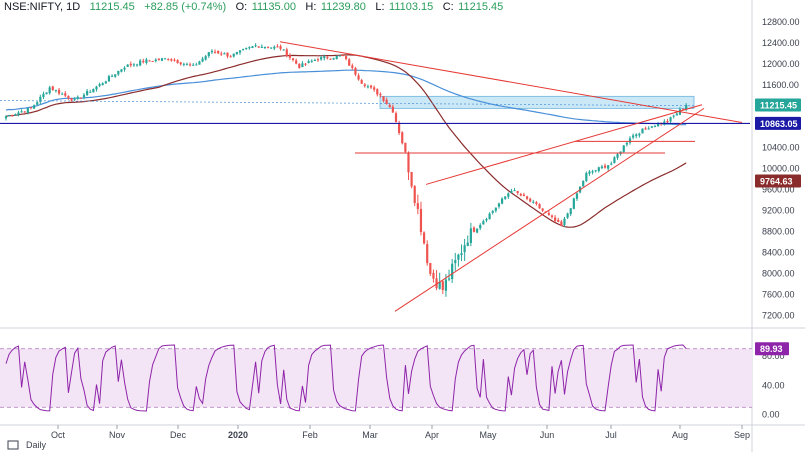 This screenshot has width=805, height=452. I want to click on time-tick-label: Mar, so click(370, 435).